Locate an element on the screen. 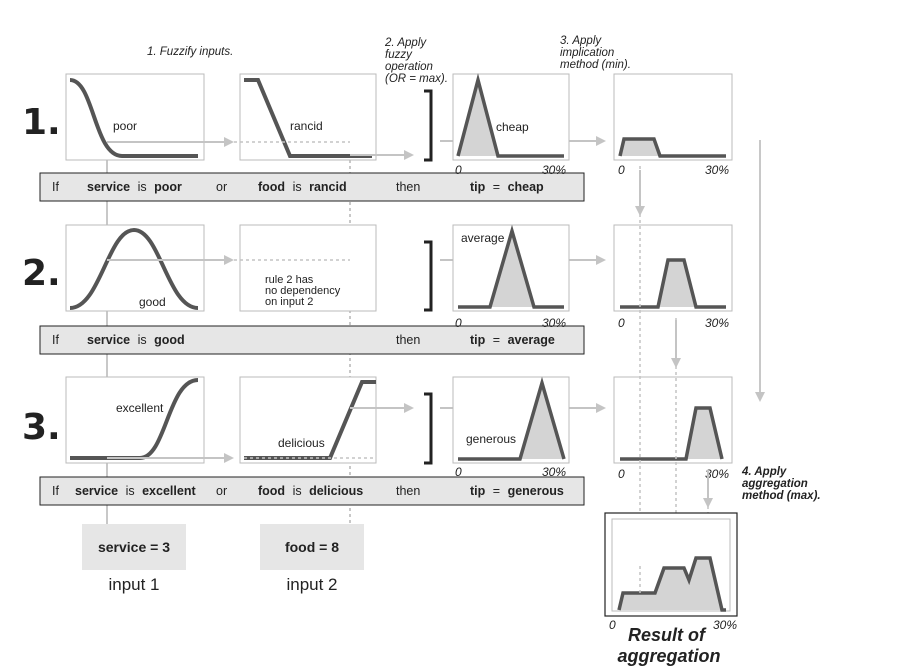  rule-1-implication-panel: 0 30% is located at coordinates (673, 125).